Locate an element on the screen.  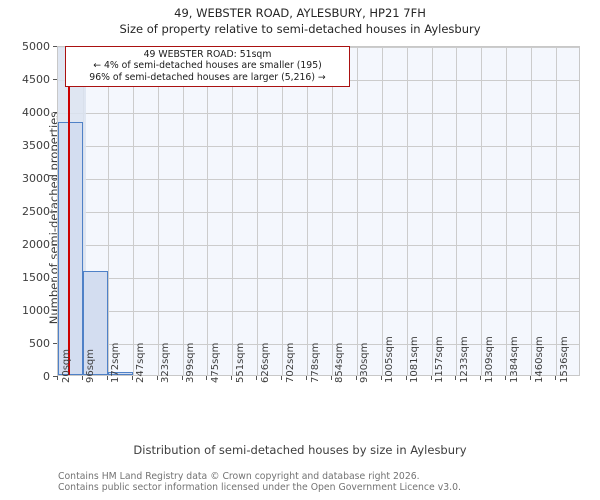
x-axis-tick-label: 778sqm is located at coordinates (315, 362).